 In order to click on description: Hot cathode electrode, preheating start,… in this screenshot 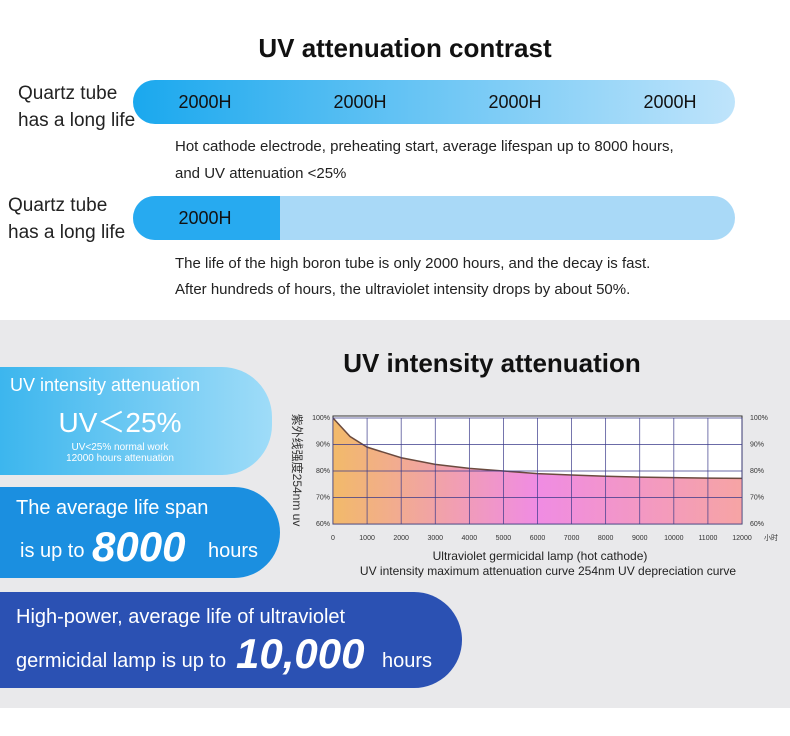, I will do `click(424, 146)`.